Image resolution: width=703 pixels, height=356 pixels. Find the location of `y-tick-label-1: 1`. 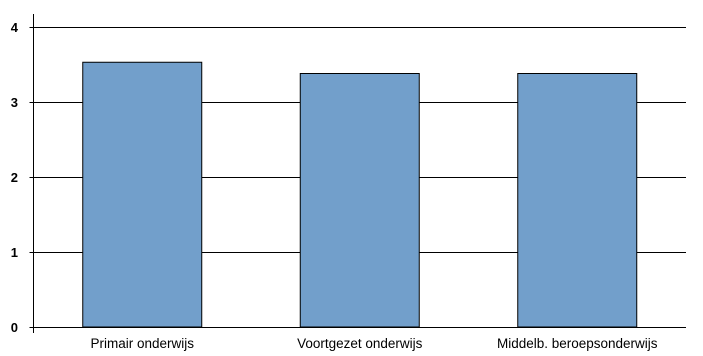

y-tick-label-1: 1 is located at coordinates (14, 252).